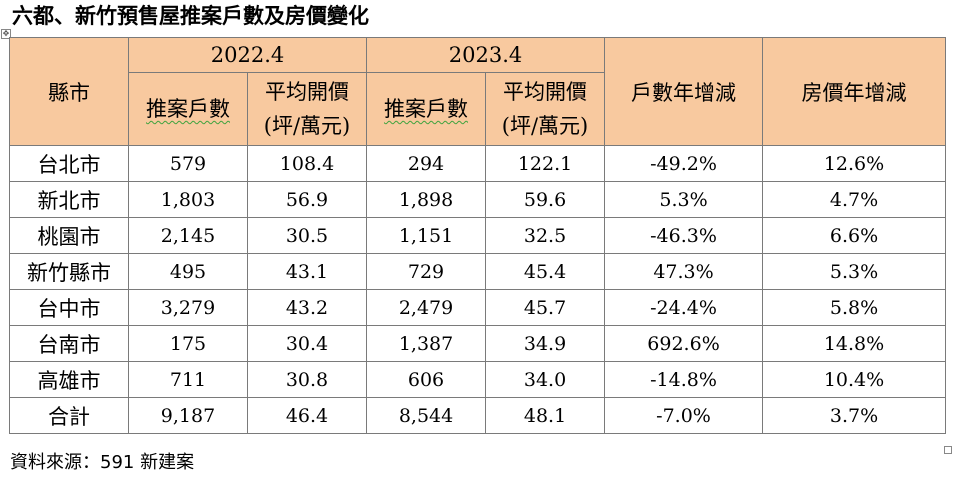 The image size is (958, 479). What do you see at coordinates (188, 271) in the screenshot?
I see `cell-units-2022: 495` at bounding box center [188, 271].